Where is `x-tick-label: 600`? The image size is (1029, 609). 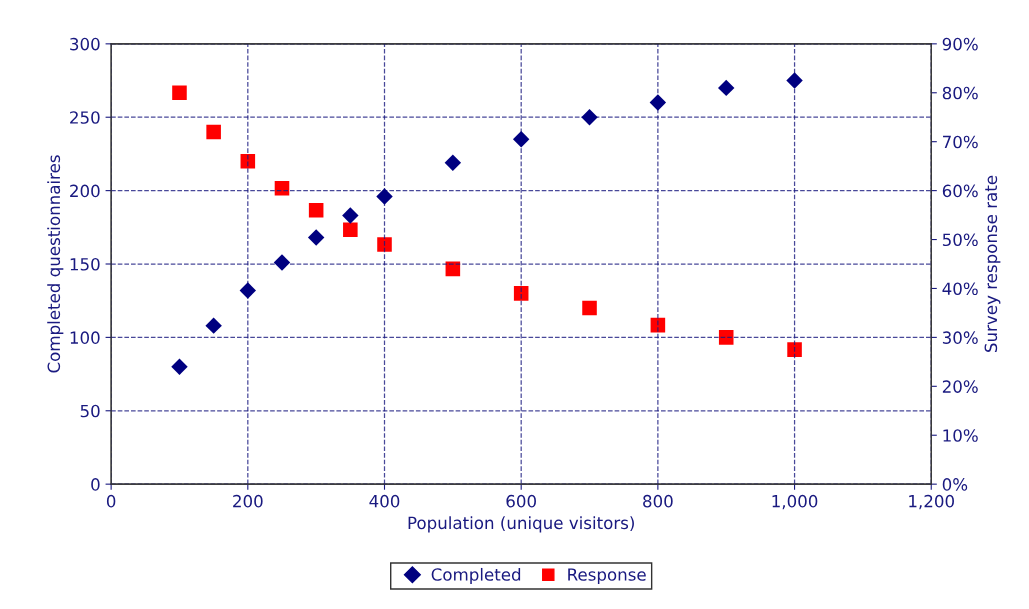
x-tick-label: 600 is located at coordinates (521, 501).